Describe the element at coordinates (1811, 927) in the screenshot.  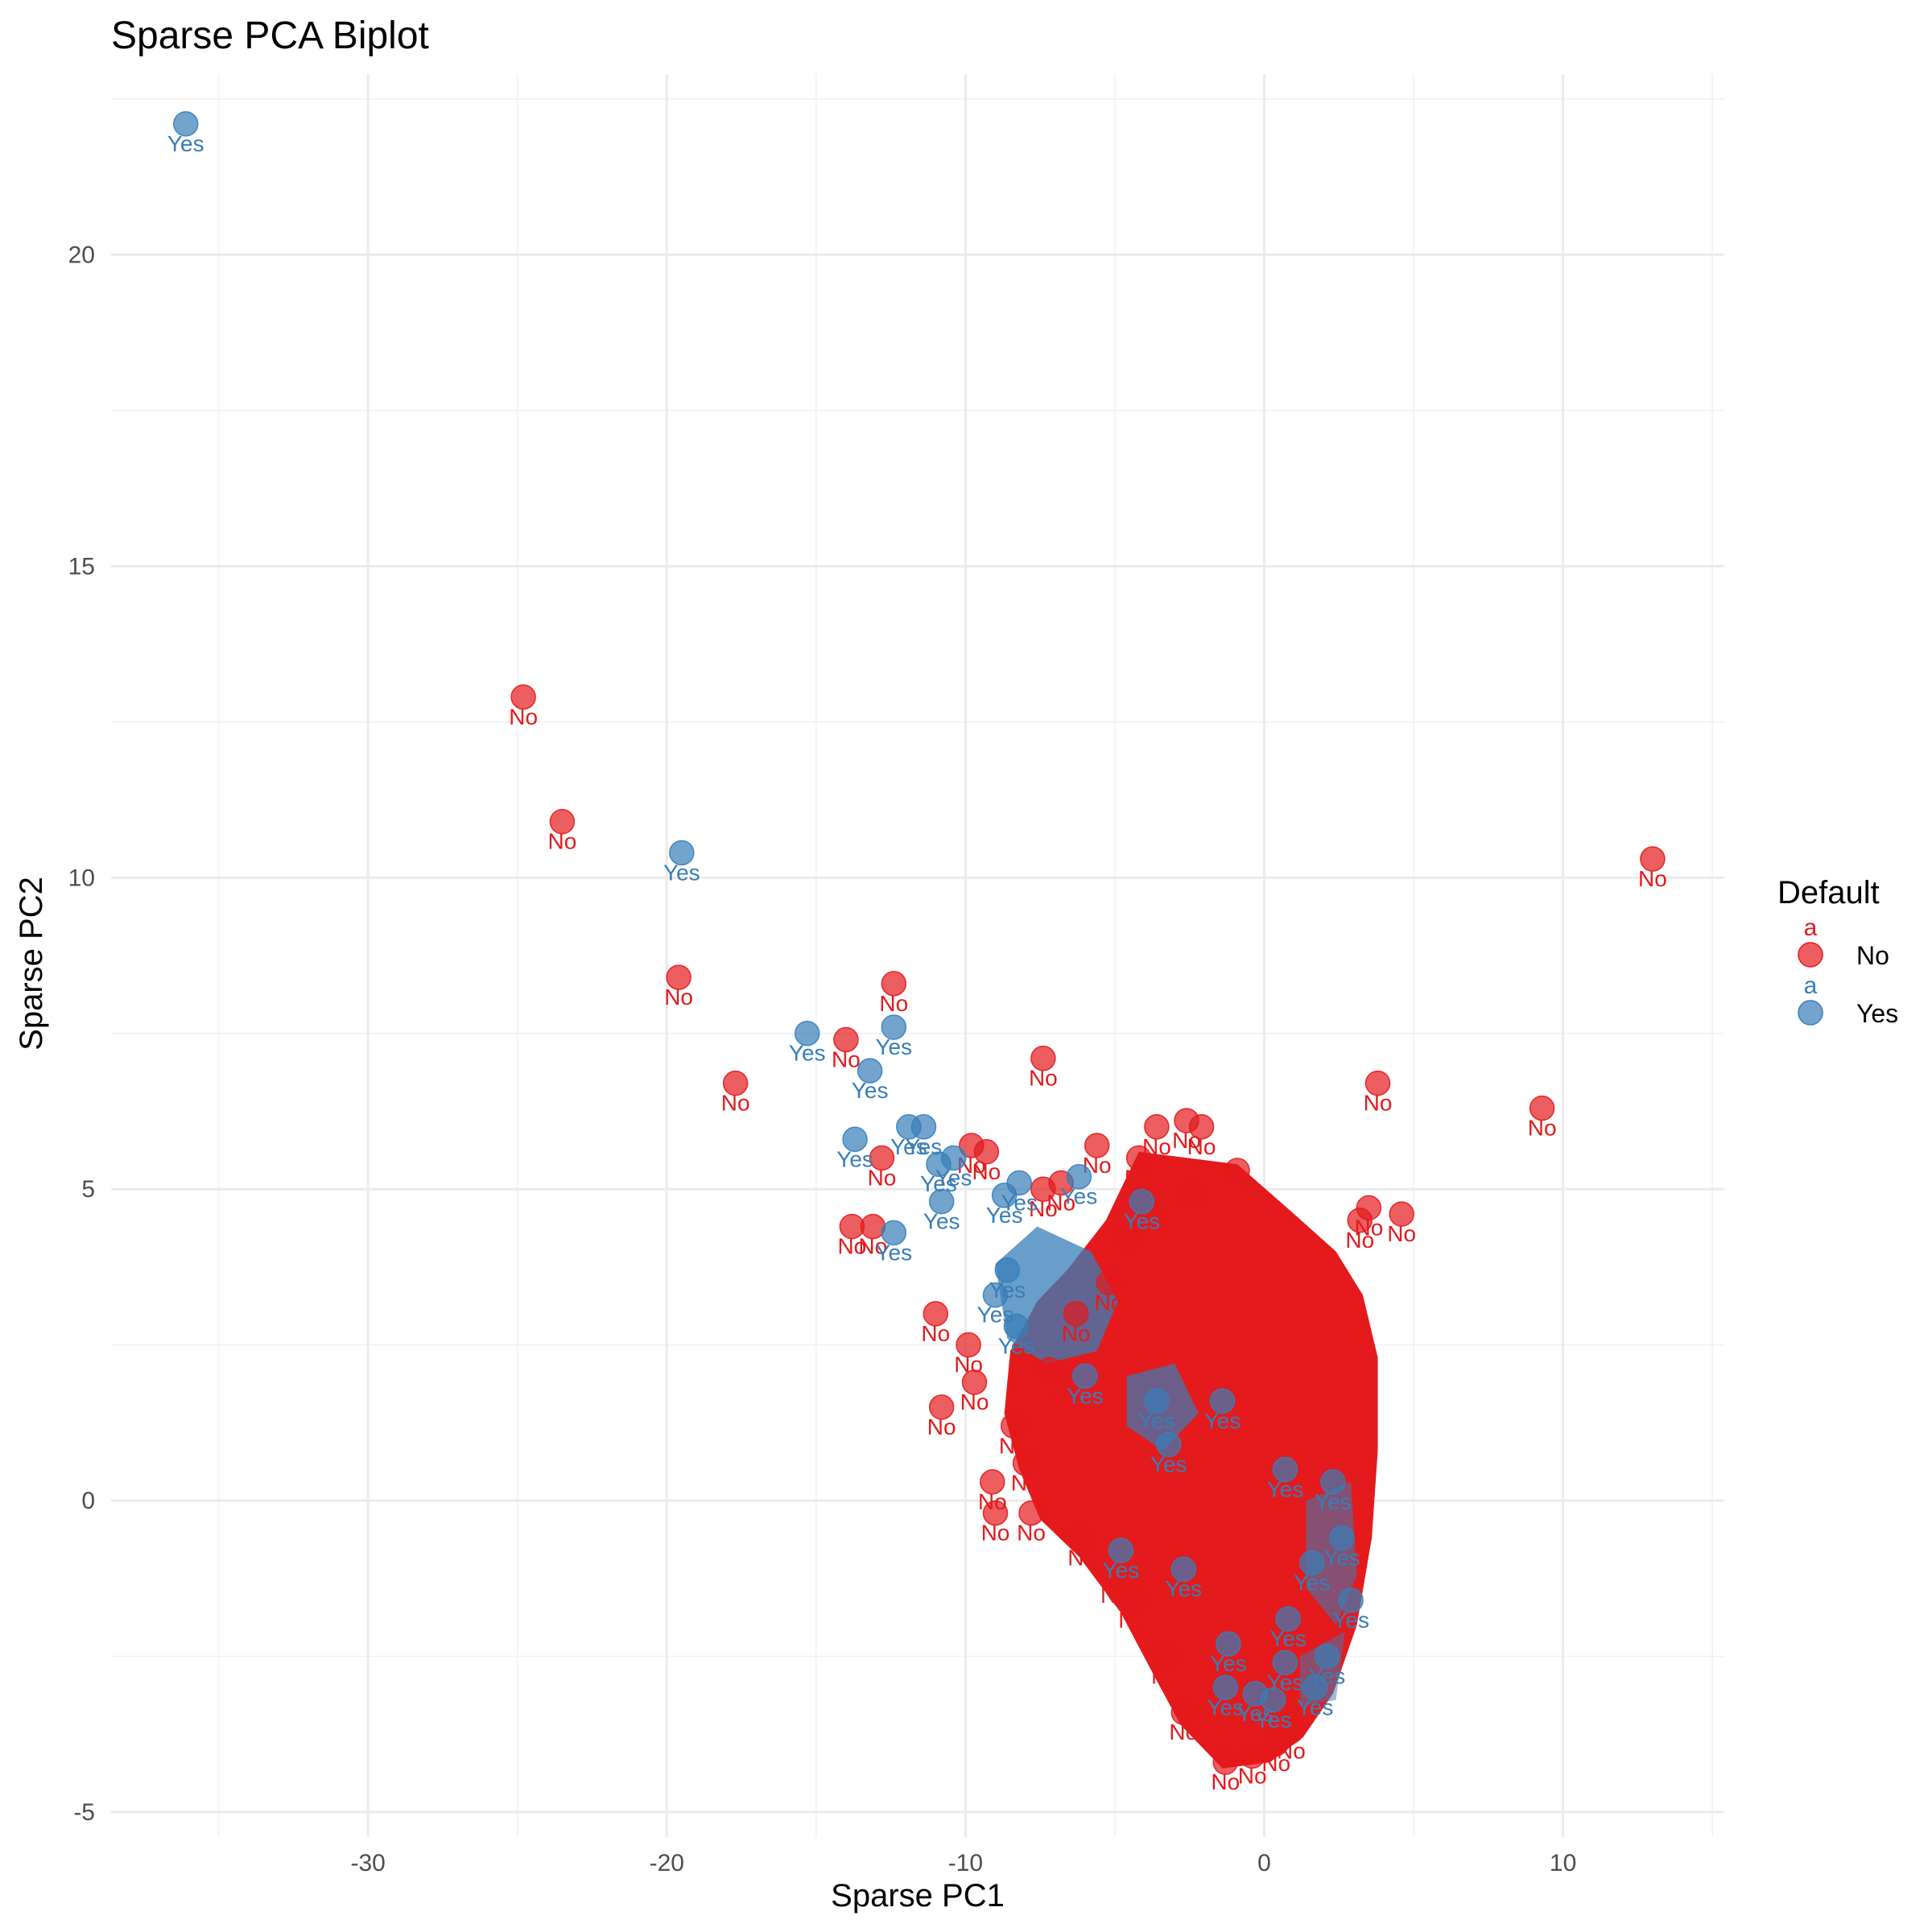
I see `legend-key-text-glyph: a` at that location.